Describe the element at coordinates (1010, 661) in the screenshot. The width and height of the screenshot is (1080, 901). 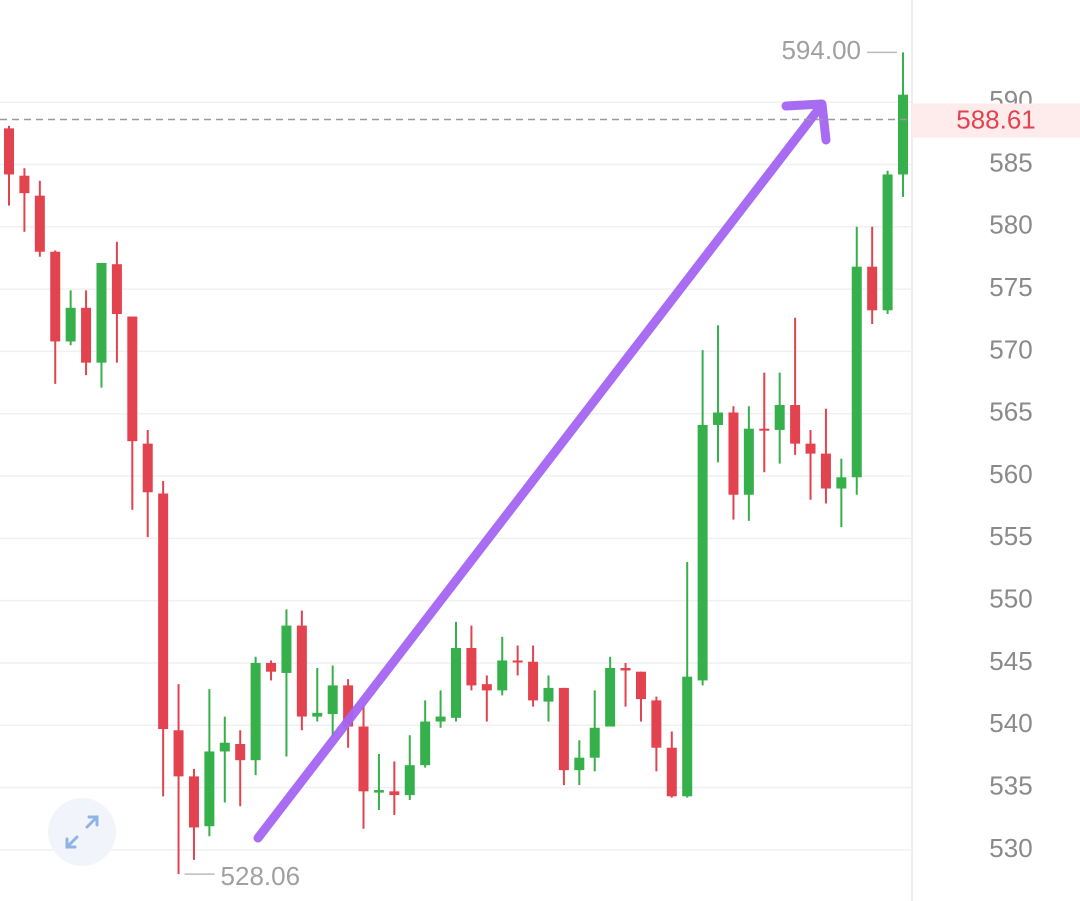
I see `y-tick-label: 545` at that location.